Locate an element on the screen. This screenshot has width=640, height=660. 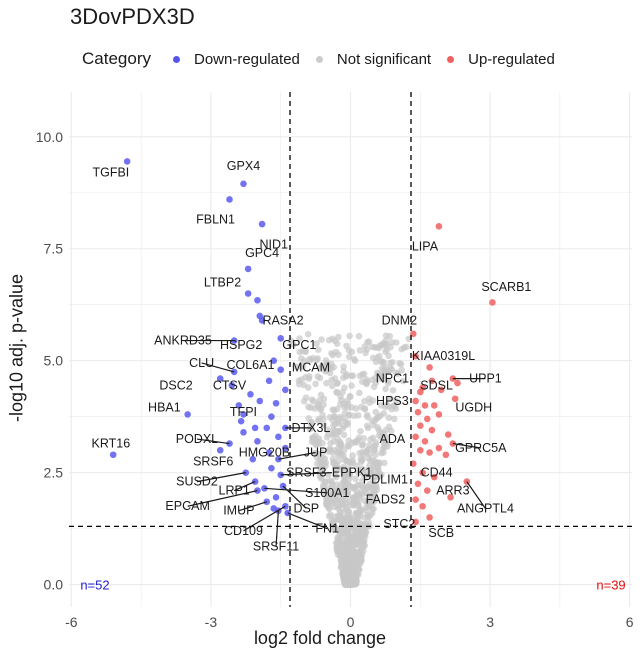
x-axis-label: log2 fold change is located at coordinates (320, 638).